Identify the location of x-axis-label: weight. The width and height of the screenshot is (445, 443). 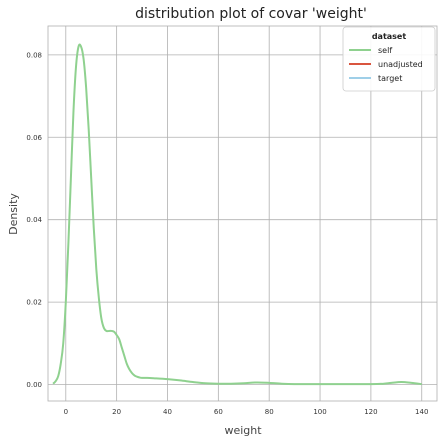
(243, 430).